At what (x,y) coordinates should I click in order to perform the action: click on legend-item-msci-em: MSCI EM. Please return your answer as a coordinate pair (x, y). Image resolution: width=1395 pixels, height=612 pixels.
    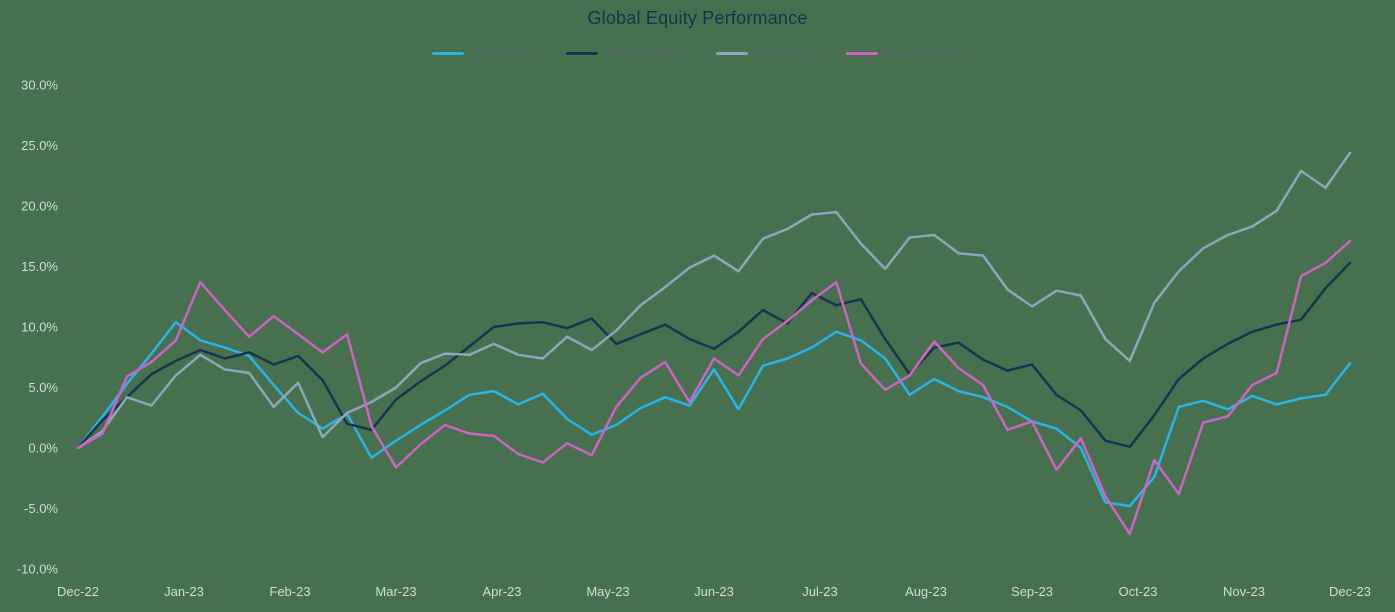
    Looking at the image, I should click on (480, 53).